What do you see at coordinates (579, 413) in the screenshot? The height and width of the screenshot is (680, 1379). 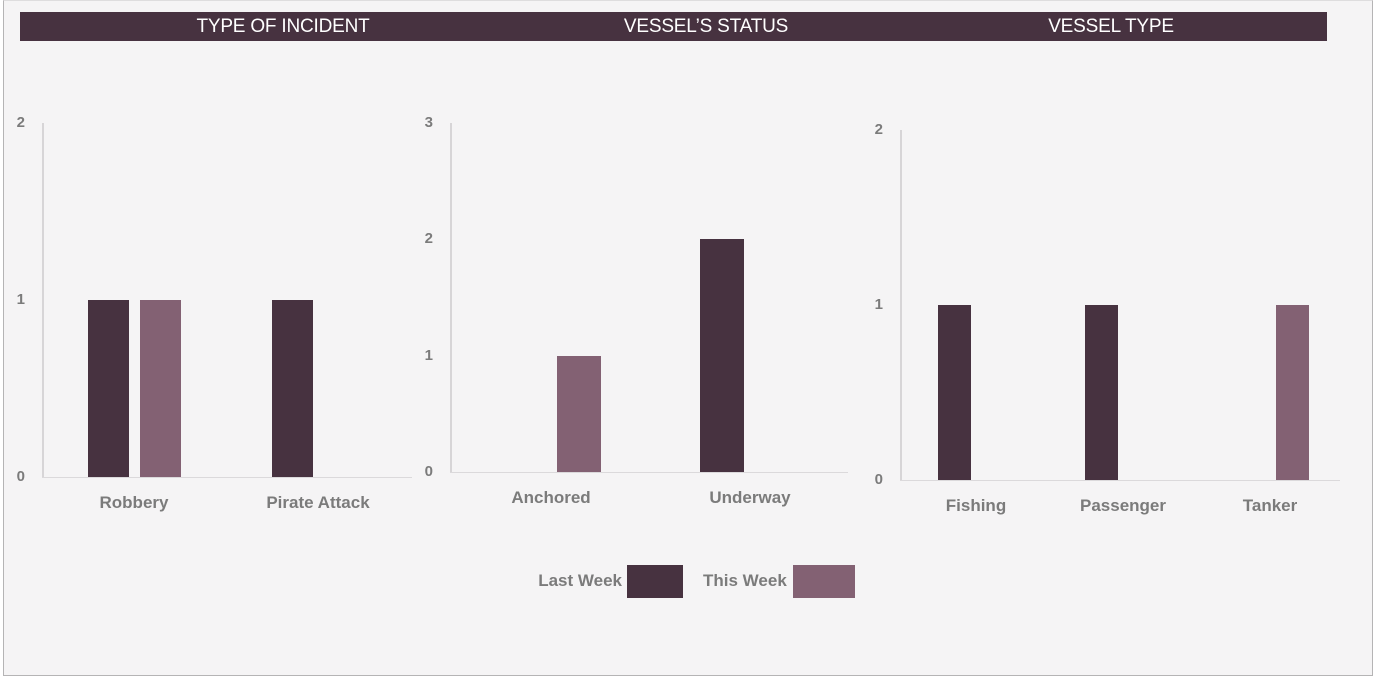 I see `bar-this-week-anchored` at bounding box center [579, 413].